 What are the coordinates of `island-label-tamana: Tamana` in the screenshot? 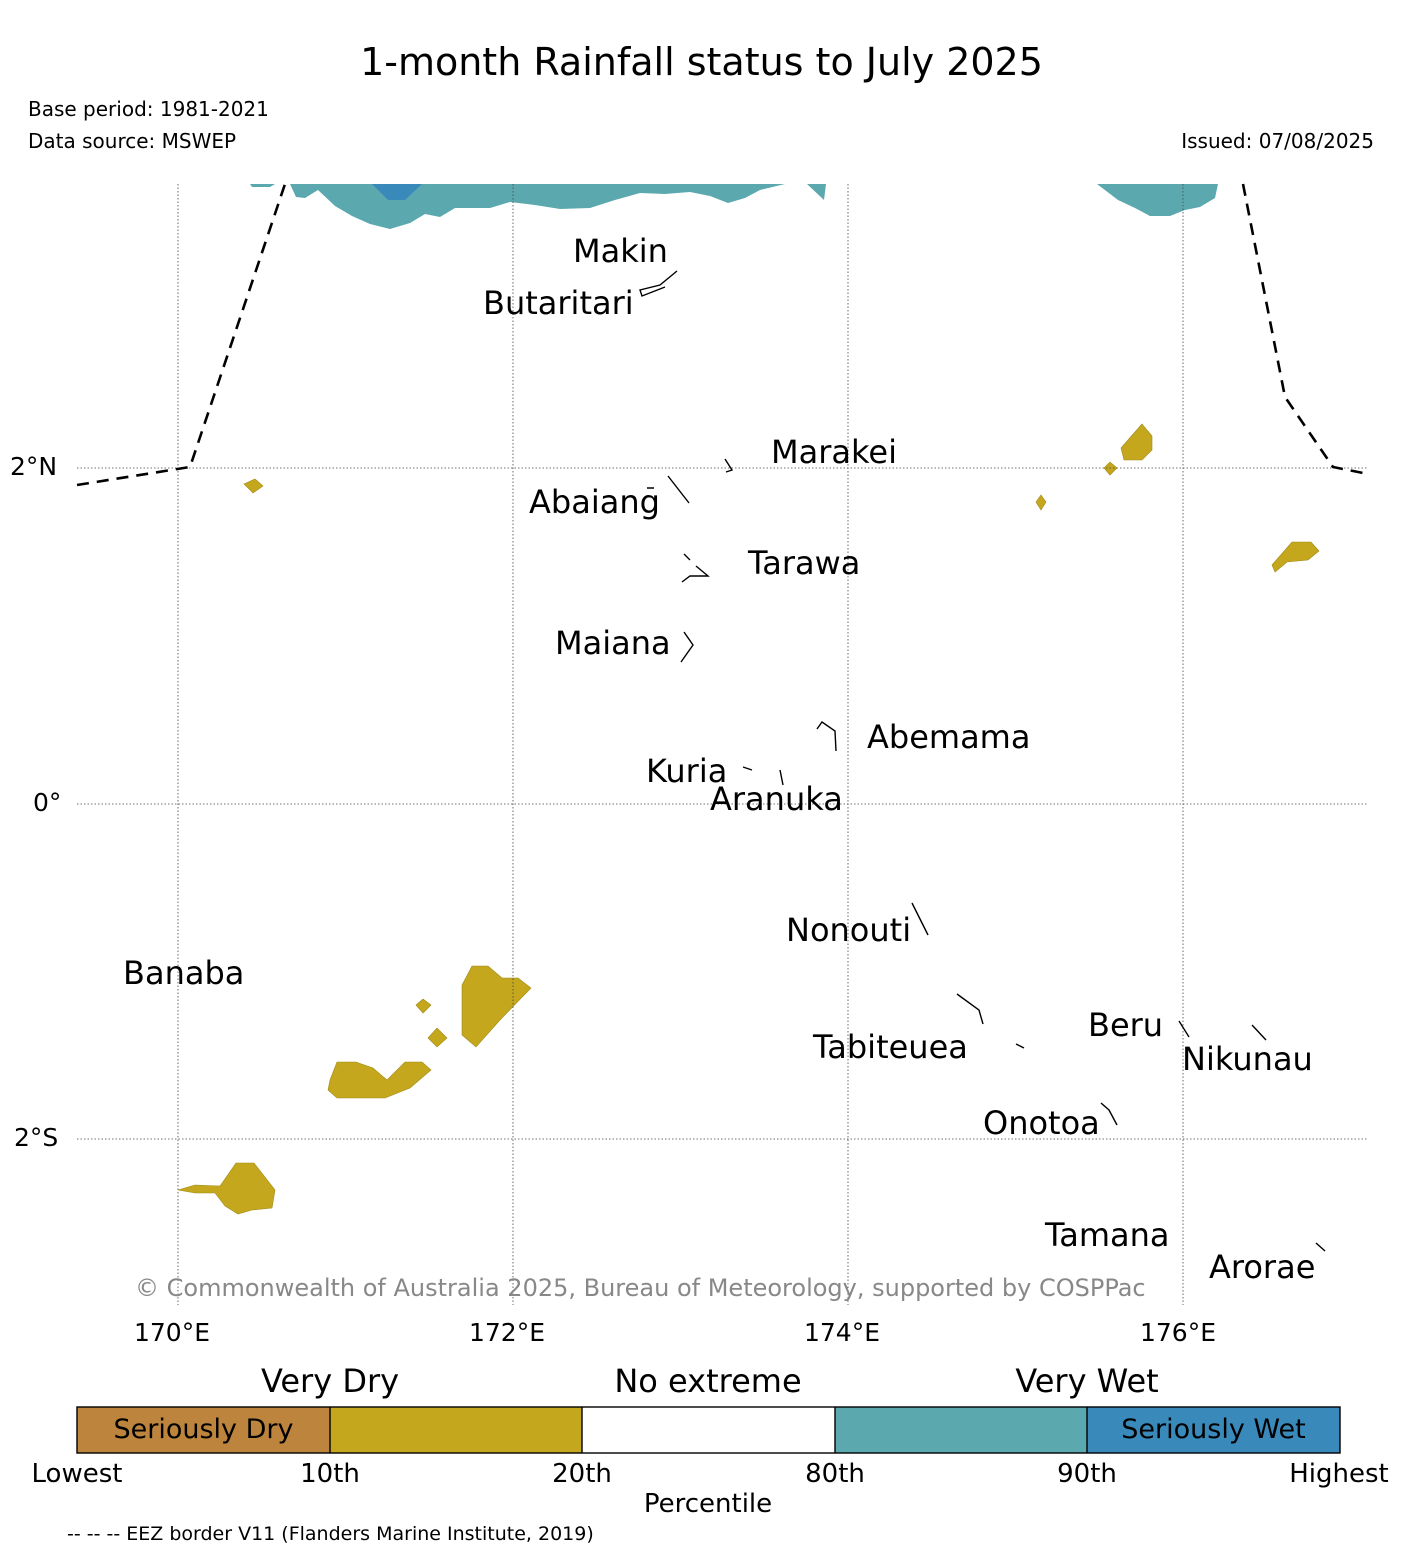 It's located at (1107, 1235).